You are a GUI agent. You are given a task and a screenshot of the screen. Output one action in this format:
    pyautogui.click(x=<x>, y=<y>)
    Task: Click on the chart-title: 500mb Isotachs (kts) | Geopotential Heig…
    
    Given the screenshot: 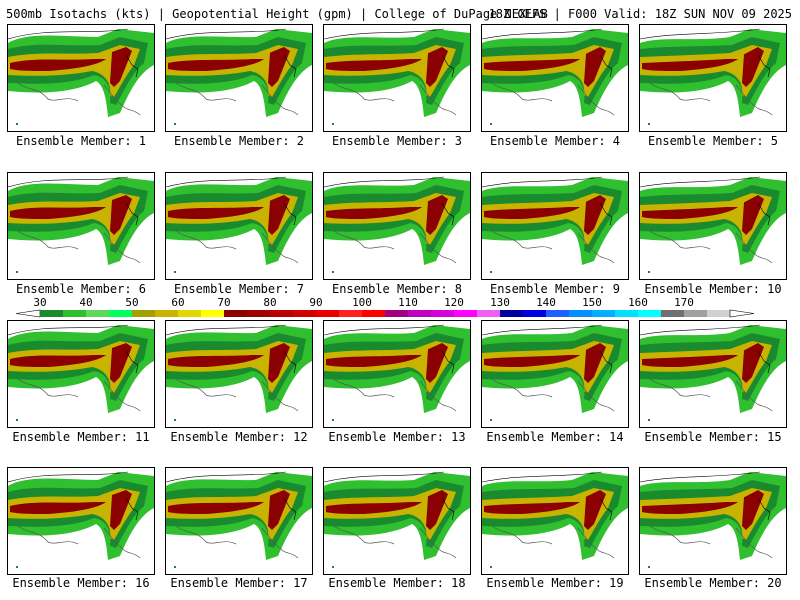 What is the action you would take?
    pyautogui.click(x=277, y=14)
    